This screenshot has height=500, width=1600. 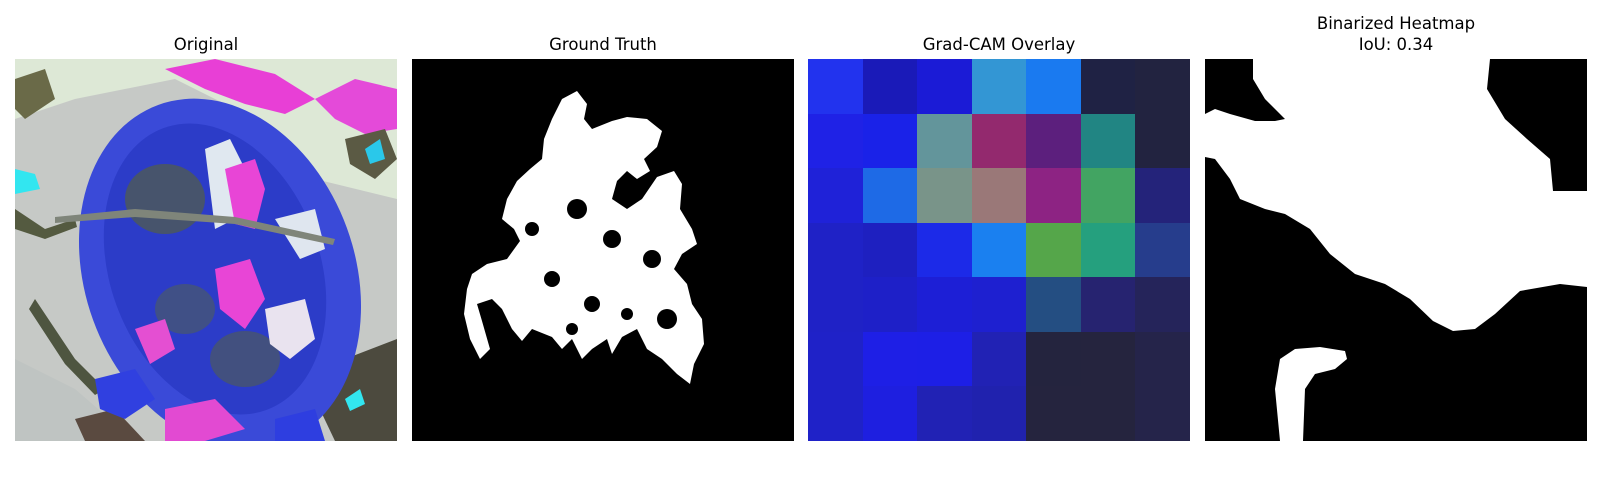 I want to click on panel-title-gradcam-overlay: Grad-CAM Overlay, so click(x=999, y=44).